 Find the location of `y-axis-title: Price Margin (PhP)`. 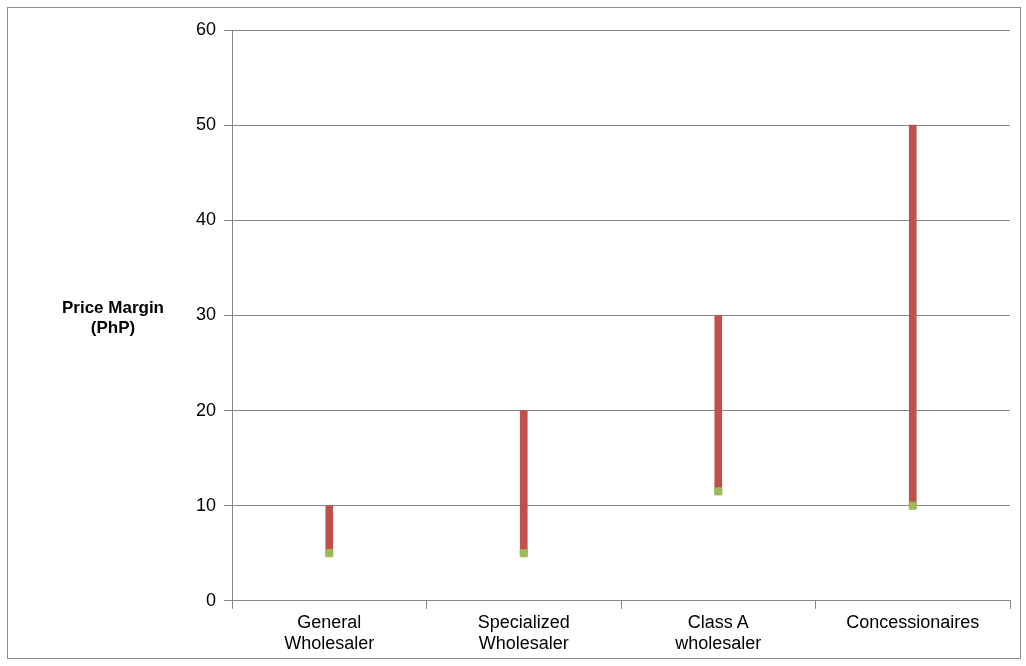

y-axis-title: Price Margin (PhP) is located at coordinates (112, 318).